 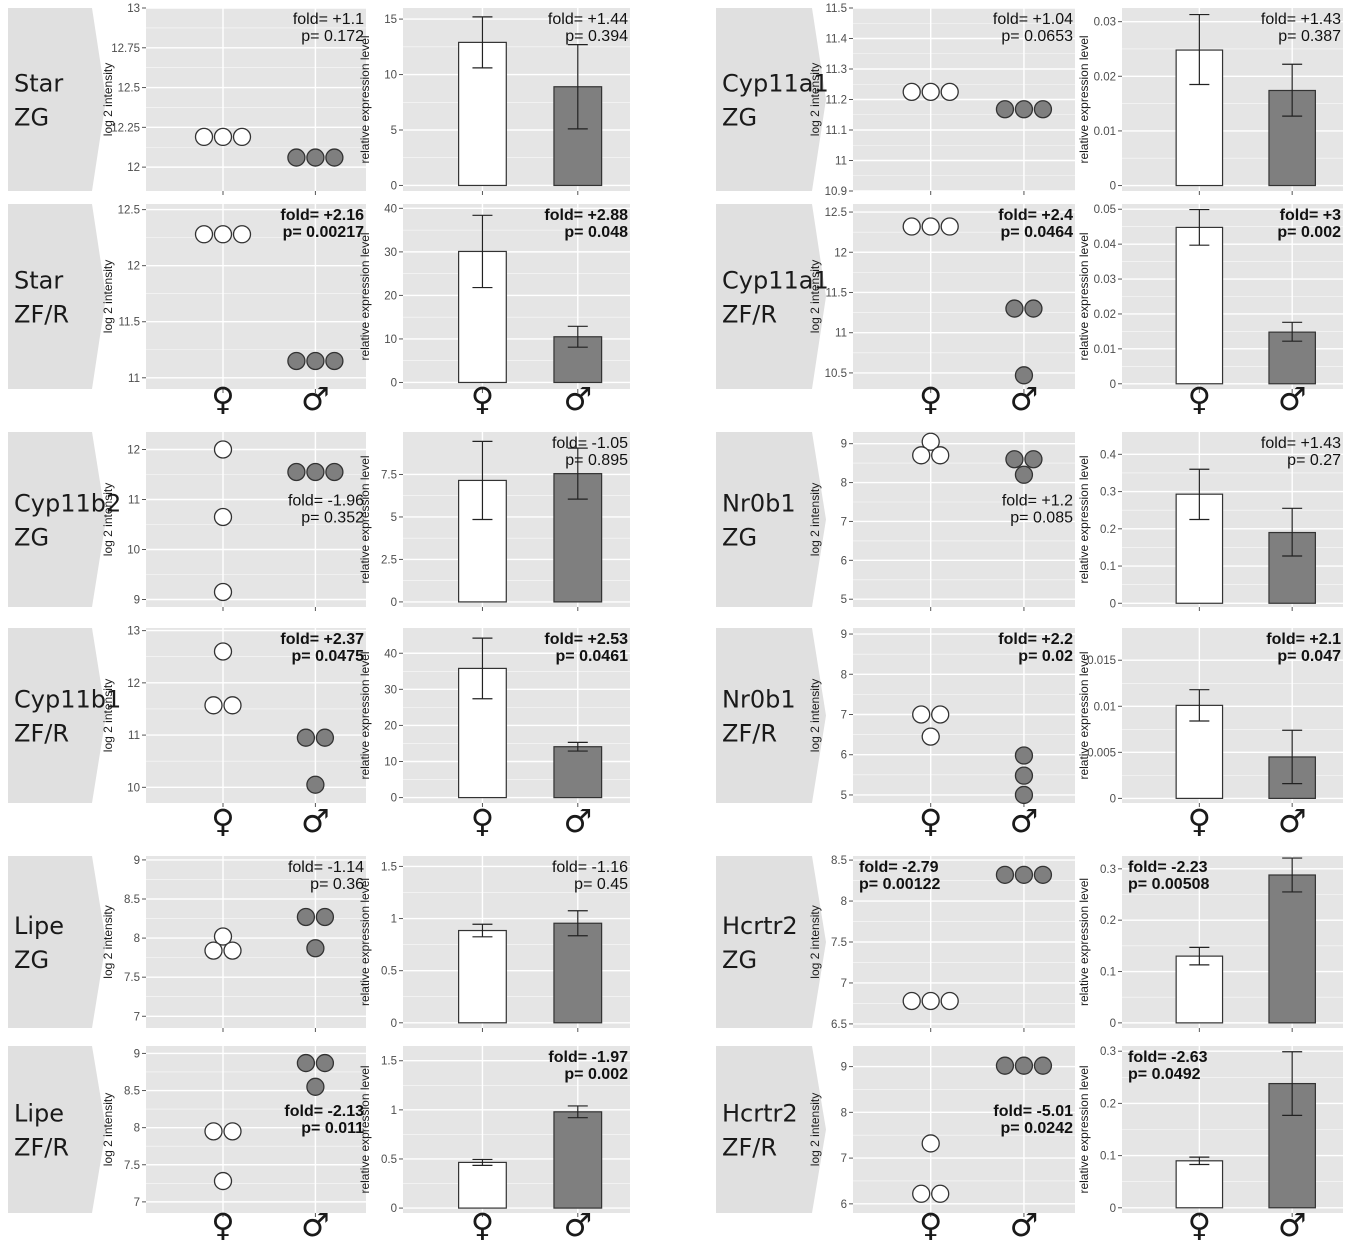 What do you see at coordinates (1024, 1225) in the screenshot?
I see `panel-hcrtr2-zfr-scatter-male-symbol: ♂` at bounding box center [1024, 1225].